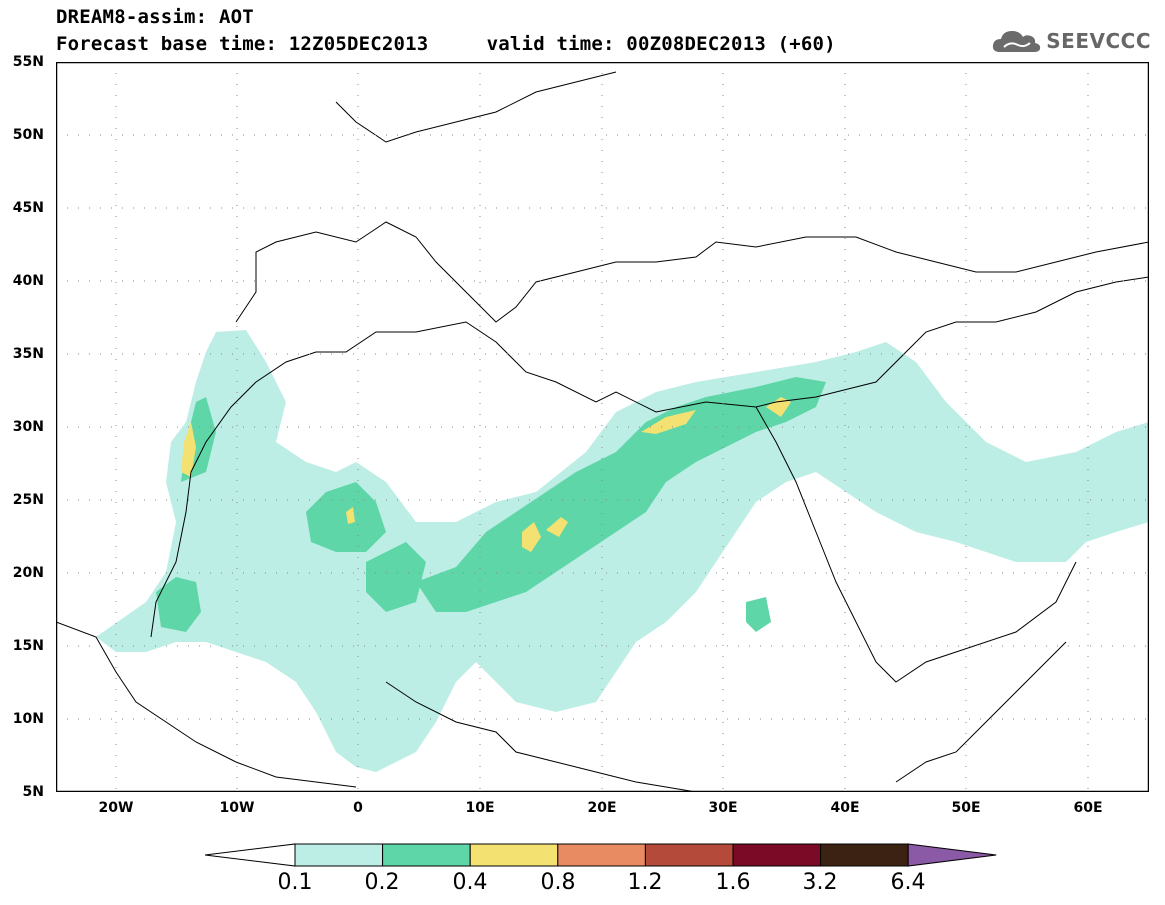 This screenshot has width=1165, height=905. I want to click on colorbar-label: 0.4, so click(470, 882).